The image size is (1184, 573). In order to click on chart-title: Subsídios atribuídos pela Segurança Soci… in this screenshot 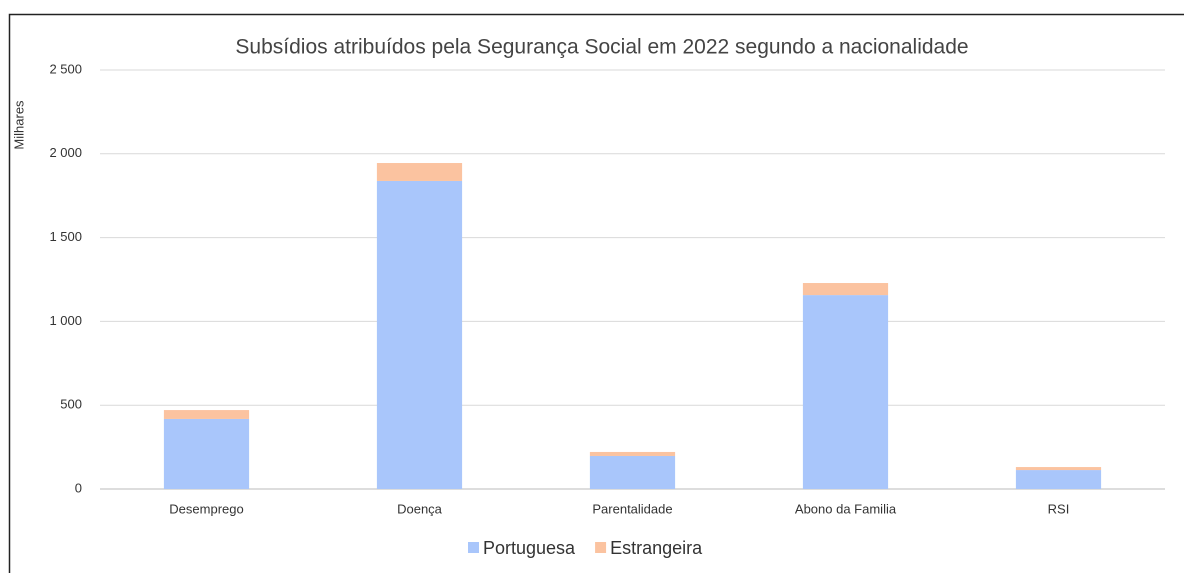, I will do `click(601, 47)`.